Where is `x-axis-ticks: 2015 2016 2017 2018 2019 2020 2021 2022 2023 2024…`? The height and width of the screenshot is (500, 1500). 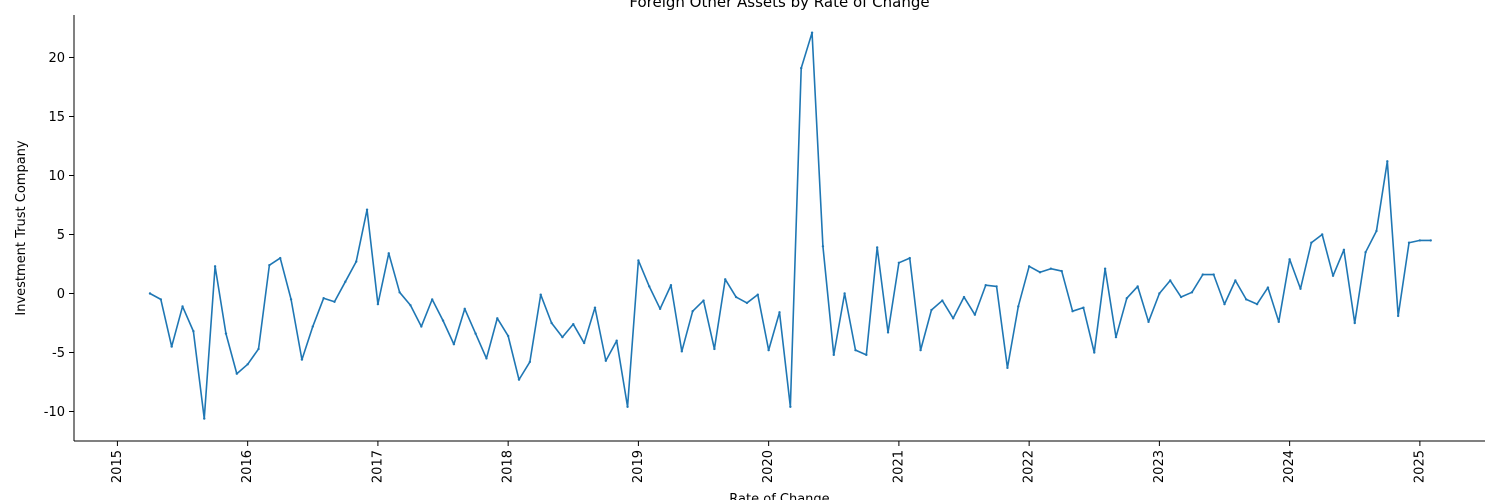 x-axis-ticks: 2015 2016 2017 2018 2019 2020 2021 2022 2023 2024… is located at coordinates (768, 462).